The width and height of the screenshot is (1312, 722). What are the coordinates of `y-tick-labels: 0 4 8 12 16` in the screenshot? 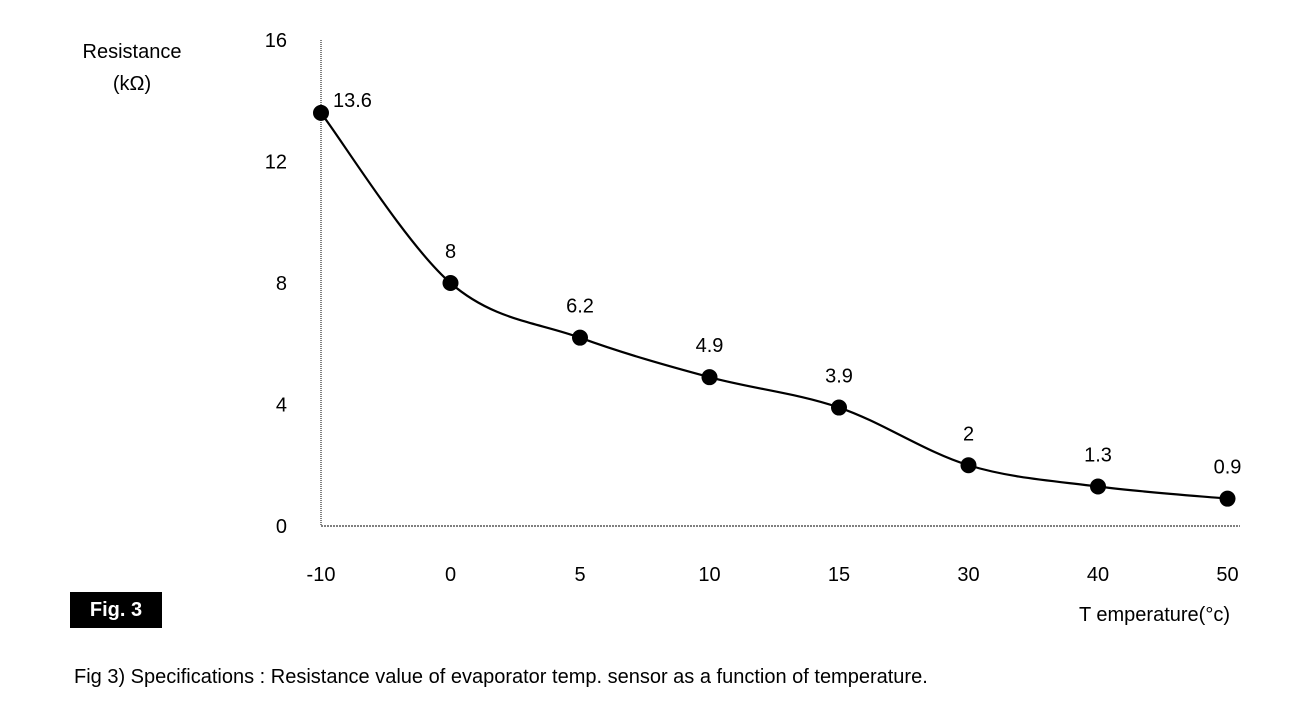 It's located at (276, 284).